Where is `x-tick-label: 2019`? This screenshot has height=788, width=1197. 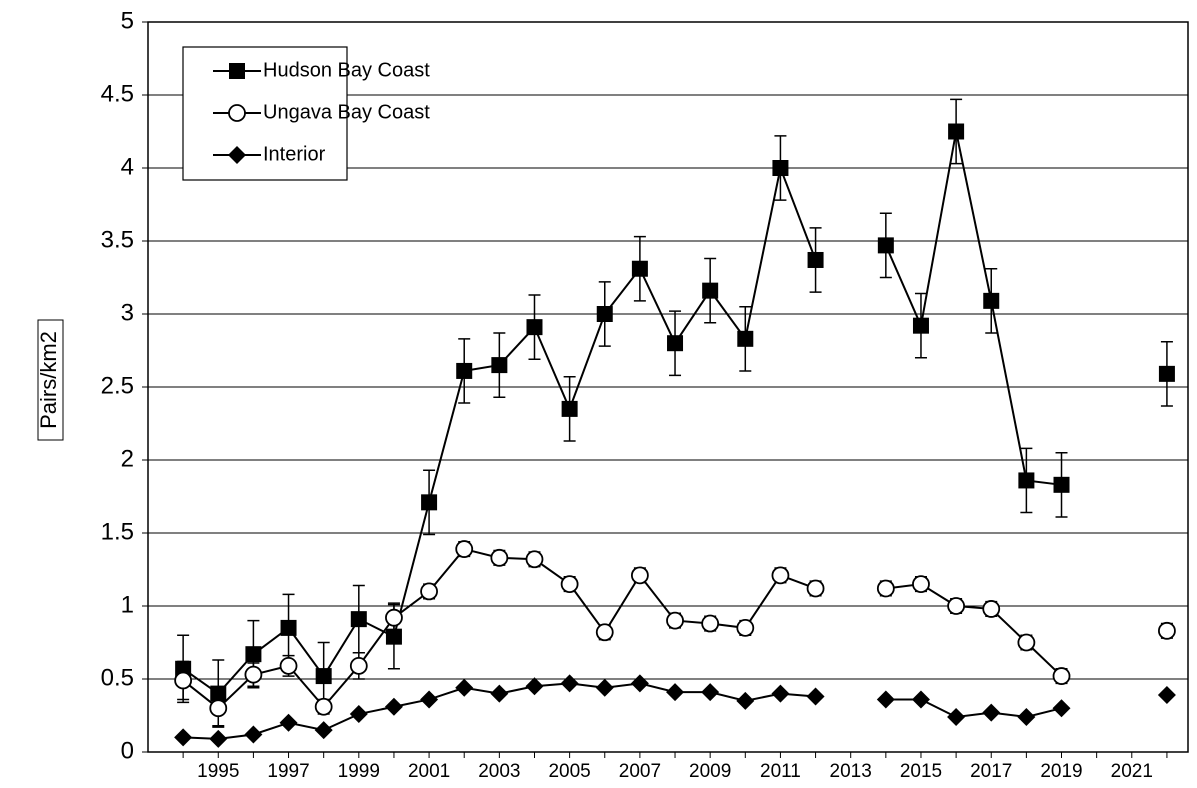
x-tick-label: 2019 is located at coordinates (1061, 771).